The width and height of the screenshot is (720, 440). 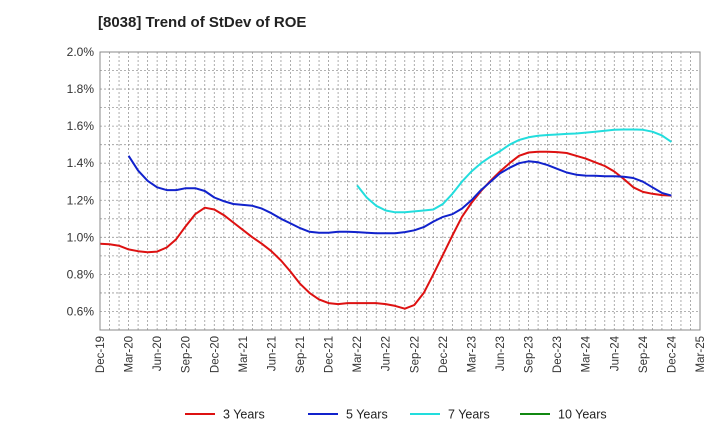 What do you see at coordinates (530, 354) in the screenshot?
I see `x-tick-label: Sep-23` at bounding box center [530, 354].